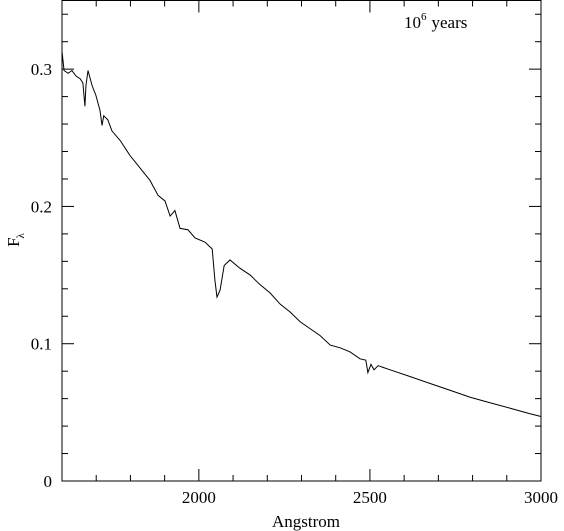 This screenshot has height=531, width=564. Describe the element at coordinates (450, 22) in the screenshot. I see `annotation-text: years` at that location.